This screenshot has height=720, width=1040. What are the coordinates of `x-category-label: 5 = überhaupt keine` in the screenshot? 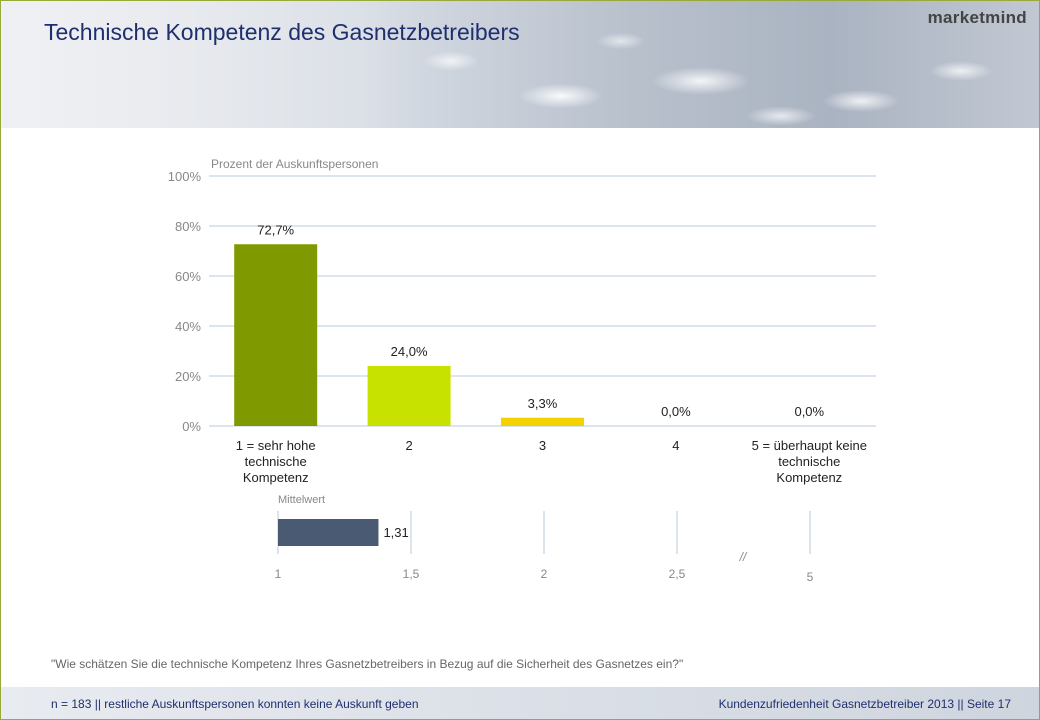 It's located at (809, 445).